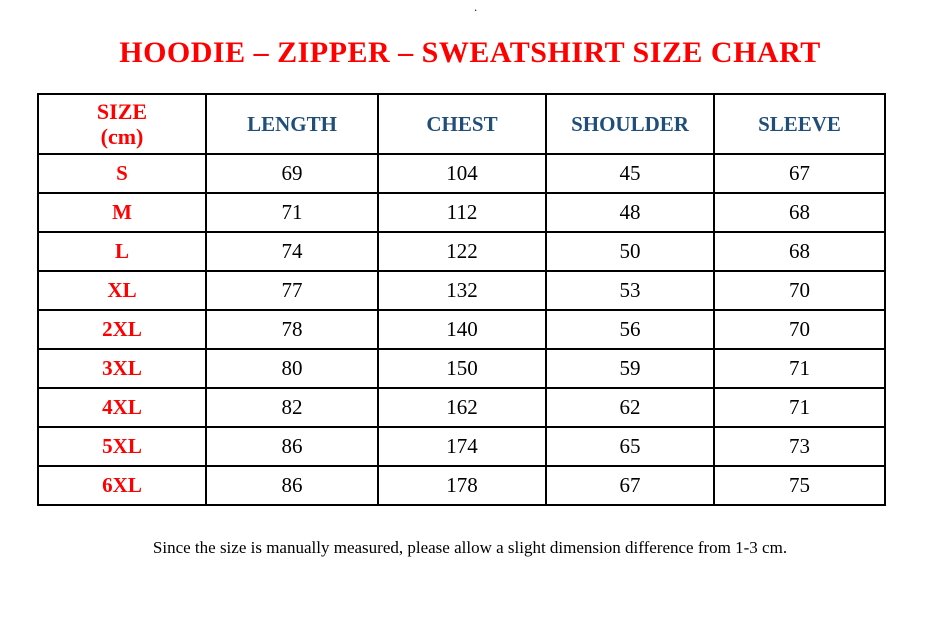 The image size is (940, 623). I want to click on chest-value: 140, so click(462, 329).